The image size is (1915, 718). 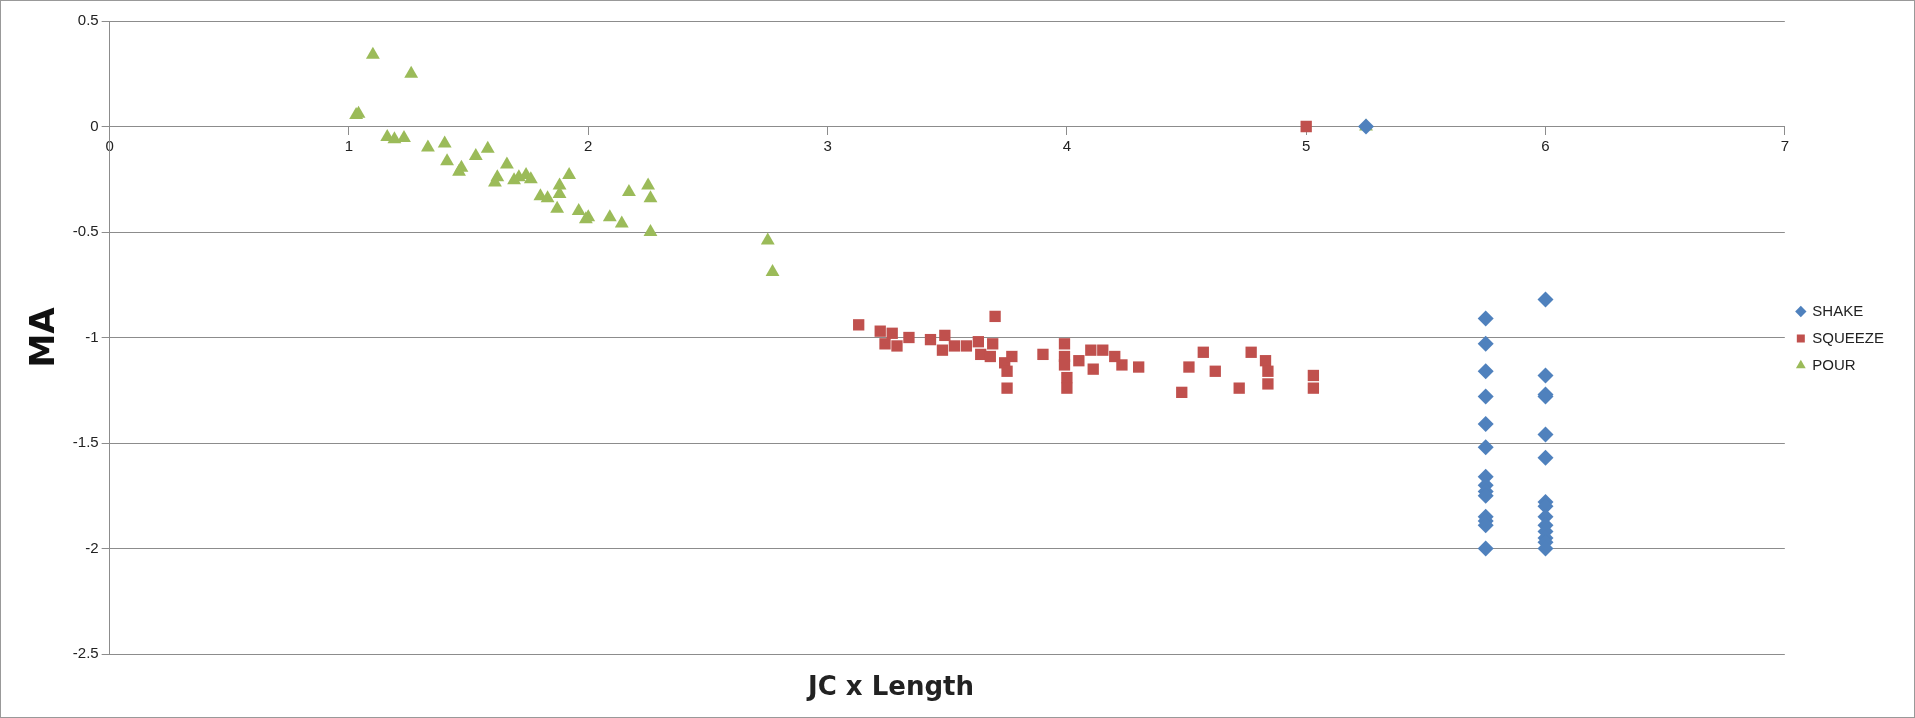 I want to click on x-tick-label: 5, so click(x=1306, y=145).